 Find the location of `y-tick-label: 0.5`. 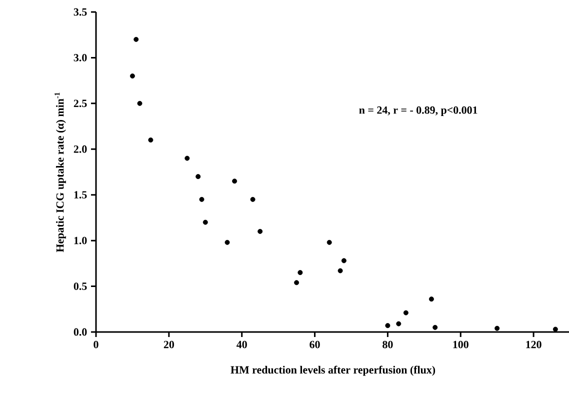

y-tick-label: 0.5 is located at coordinates (80, 286).